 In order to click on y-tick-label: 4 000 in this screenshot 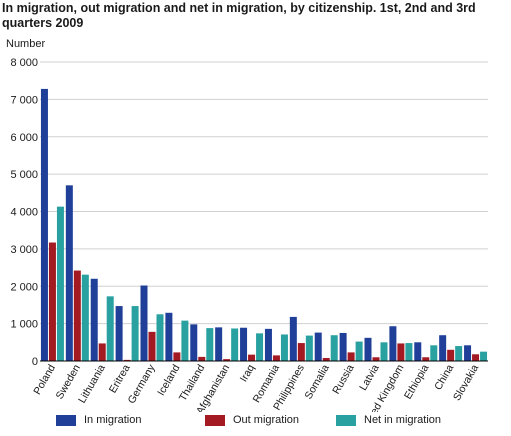, I will do `click(24, 213)`.